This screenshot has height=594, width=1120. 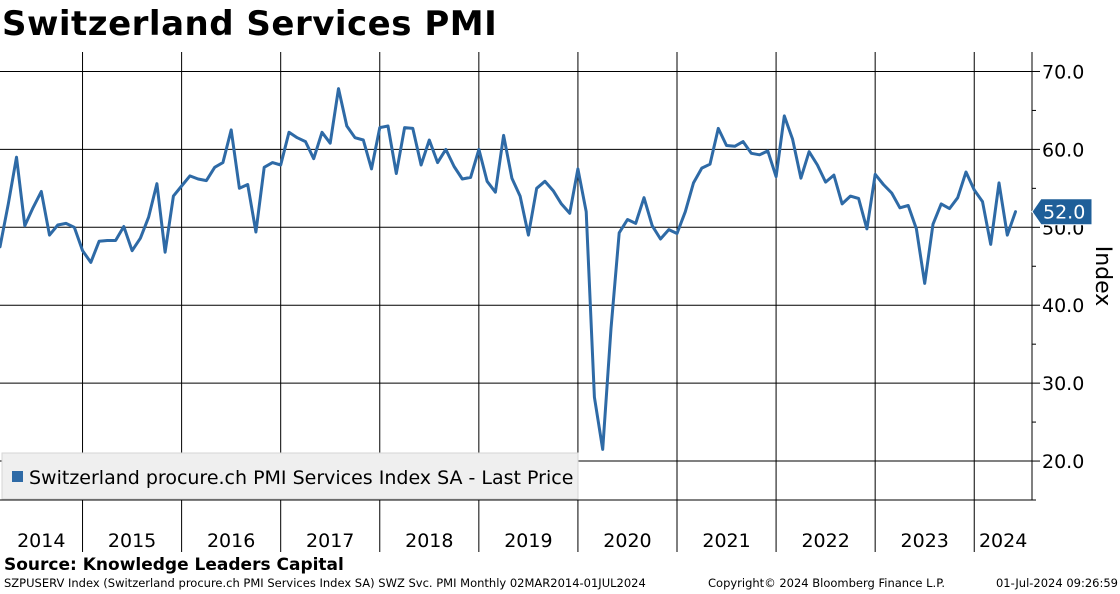 What do you see at coordinates (1063, 150) in the screenshot?
I see `y-tick-label: 60.0` at bounding box center [1063, 150].